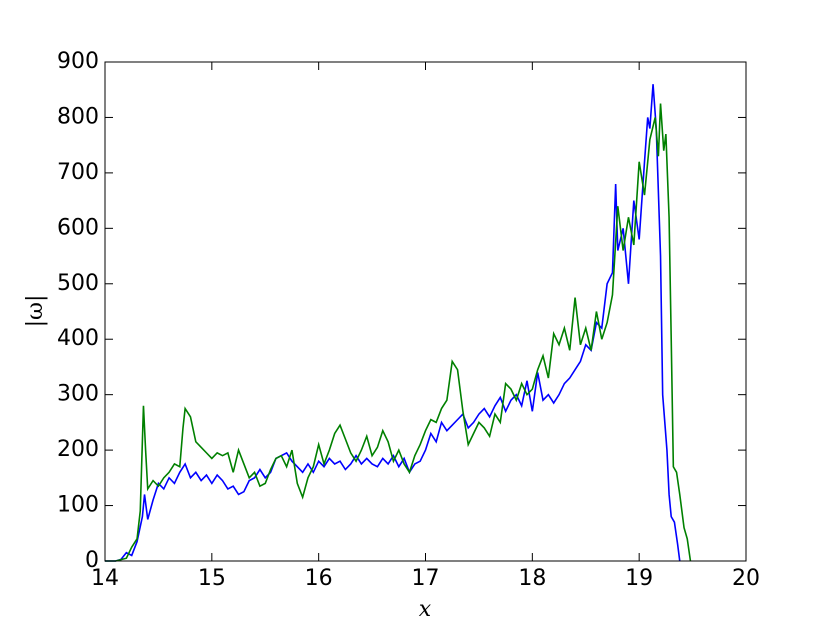 Image resolution: width=830 pixels, height=627 pixels. Describe the element at coordinates (78, 172) in the screenshot. I see `y-tick-label: 700` at that location.